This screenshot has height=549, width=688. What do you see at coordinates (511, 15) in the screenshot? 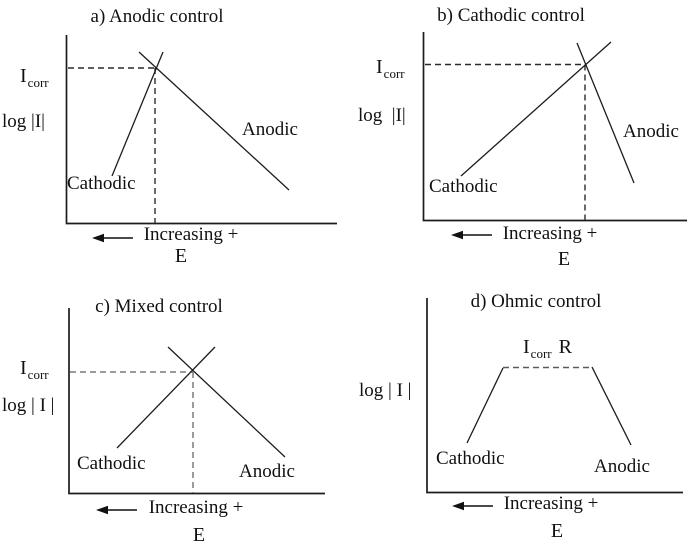
I see `panel-b-title: b) Cathodic control` at bounding box center [511, 15].